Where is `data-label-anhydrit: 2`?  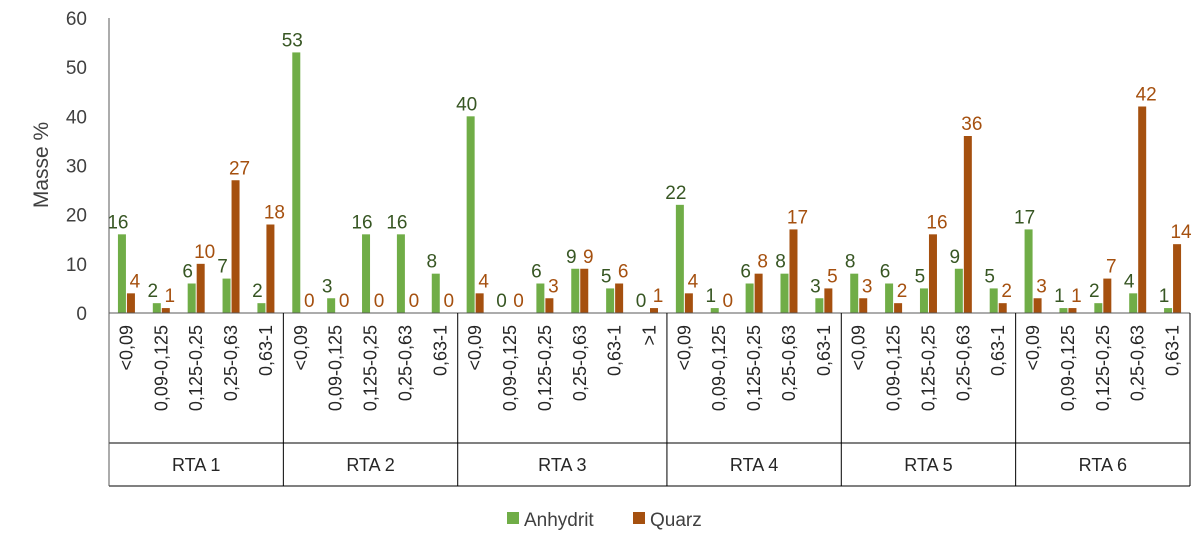 data-label-anhydrit: 2 is located at coordinates (153, 291).